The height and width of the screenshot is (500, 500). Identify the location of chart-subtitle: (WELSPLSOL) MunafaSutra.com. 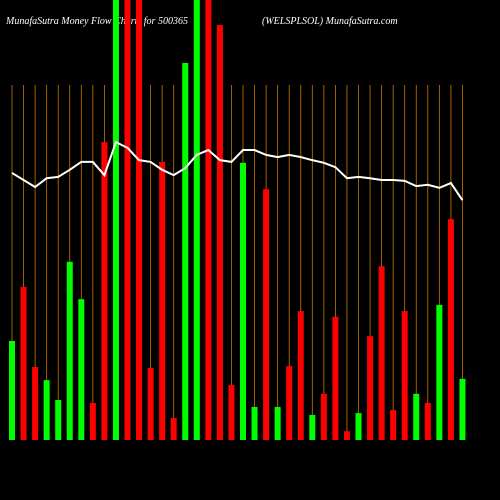
(330, 21).